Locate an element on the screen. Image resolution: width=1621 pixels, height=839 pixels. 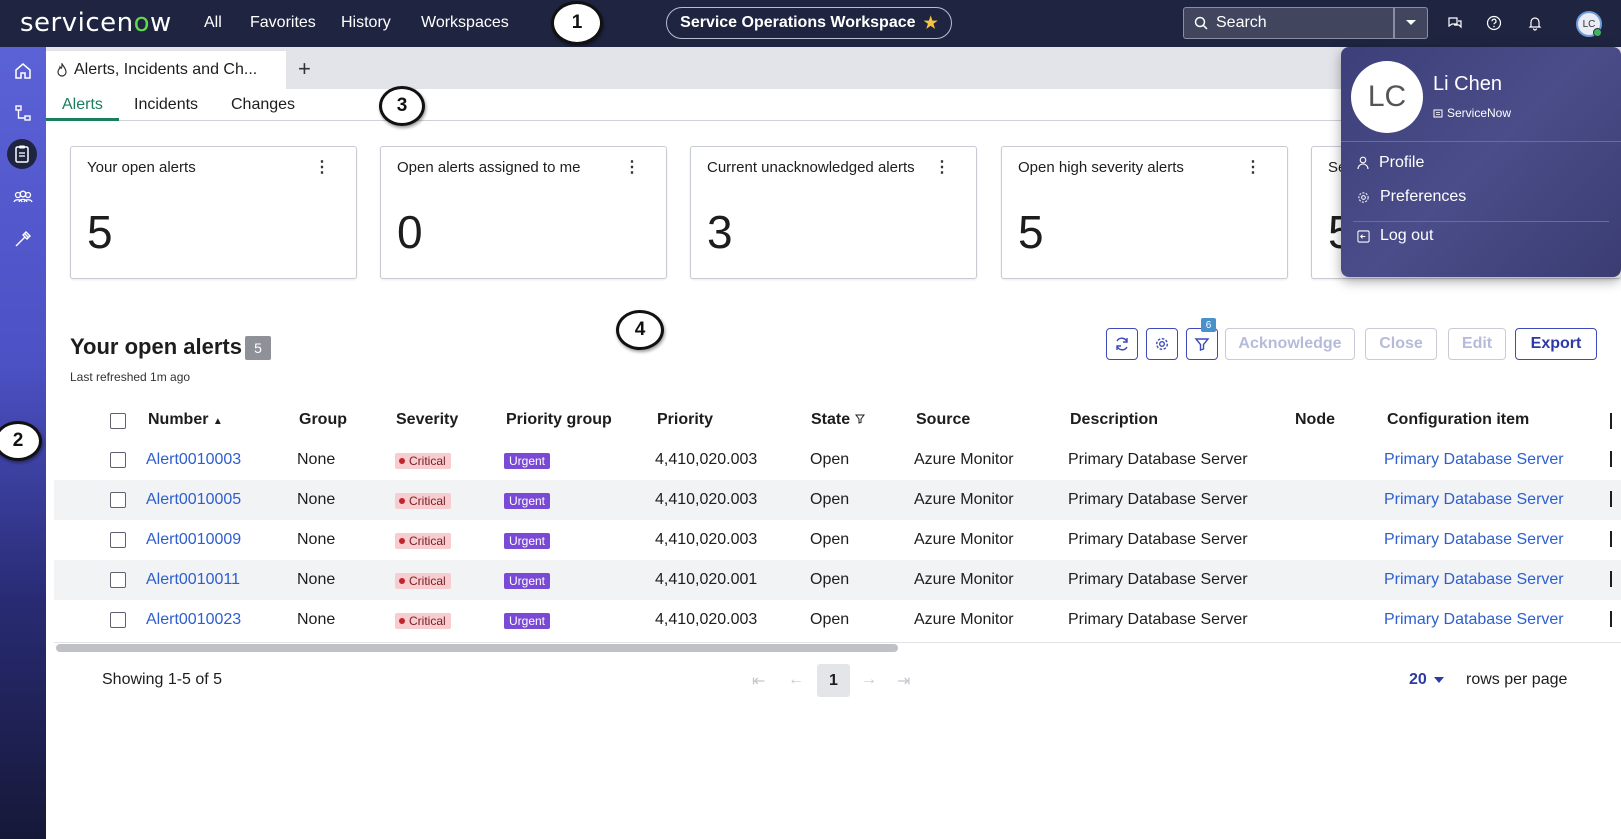
column-header-state: State is located at coordinates (838, 420).